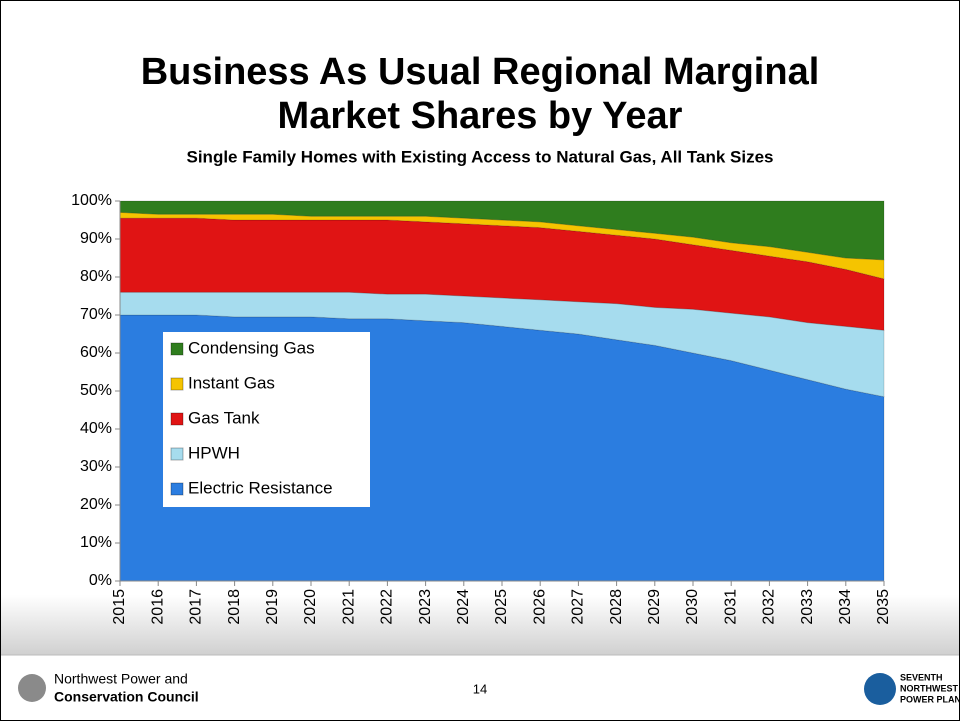 The image size is (960, 721). I want to click on x-tick-label: 2027, so click(578, 607).